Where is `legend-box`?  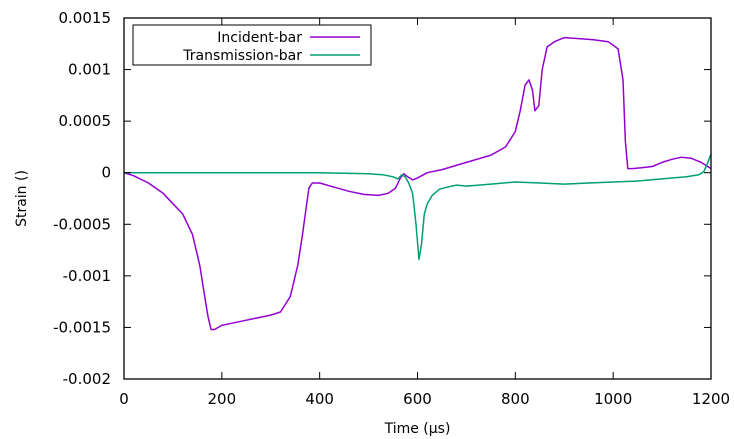
legend-box is located at coordinates (252, 45).